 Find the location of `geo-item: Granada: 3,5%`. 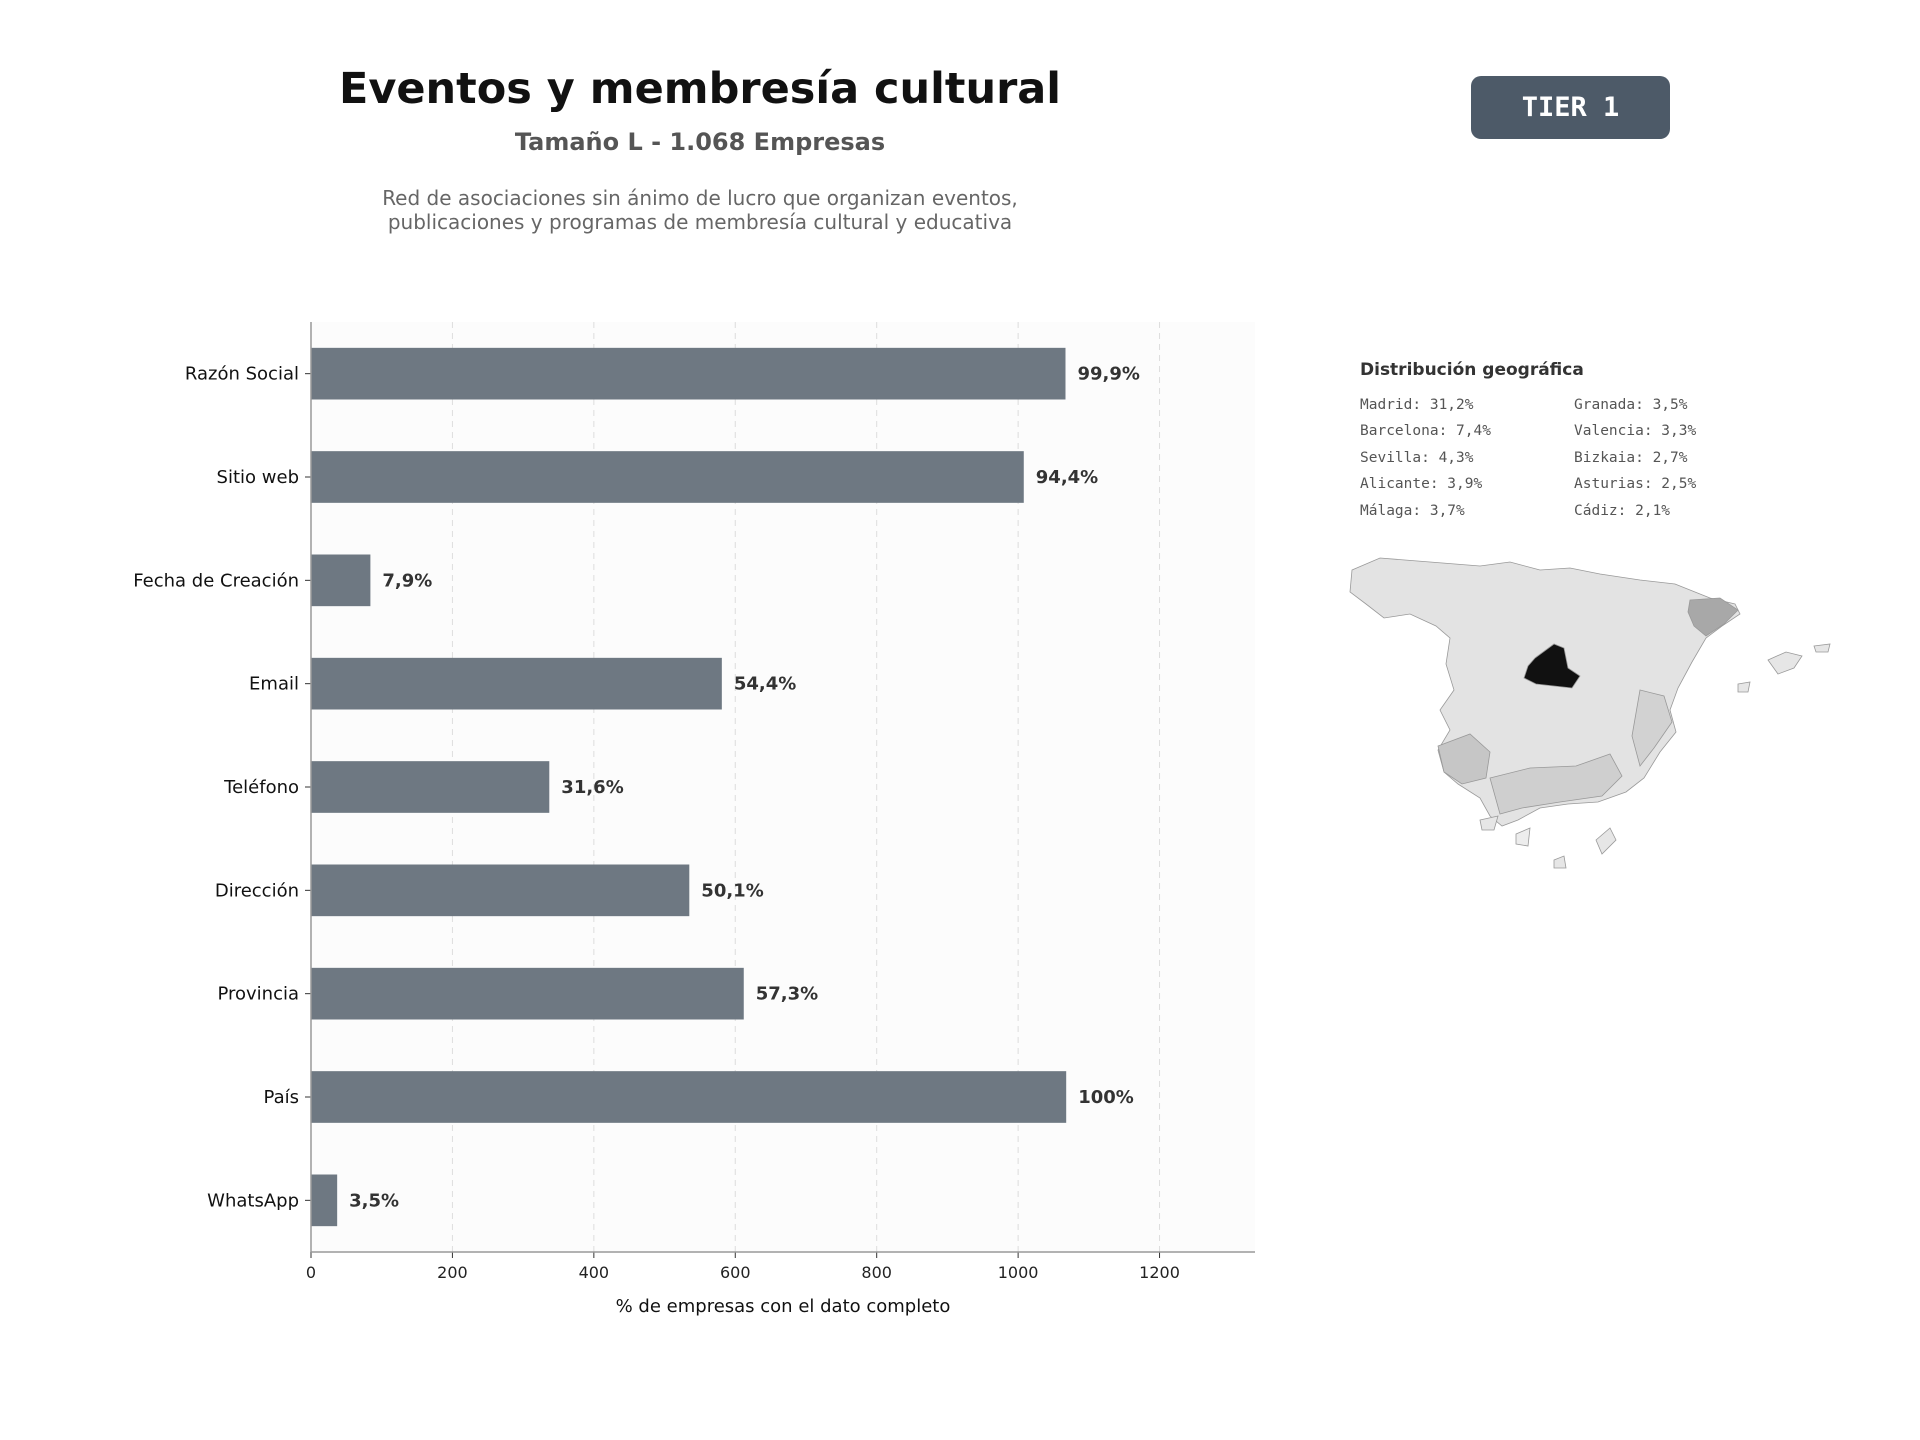

geo-item: Granada: 3,5% is located at coordinates (1631, 405).